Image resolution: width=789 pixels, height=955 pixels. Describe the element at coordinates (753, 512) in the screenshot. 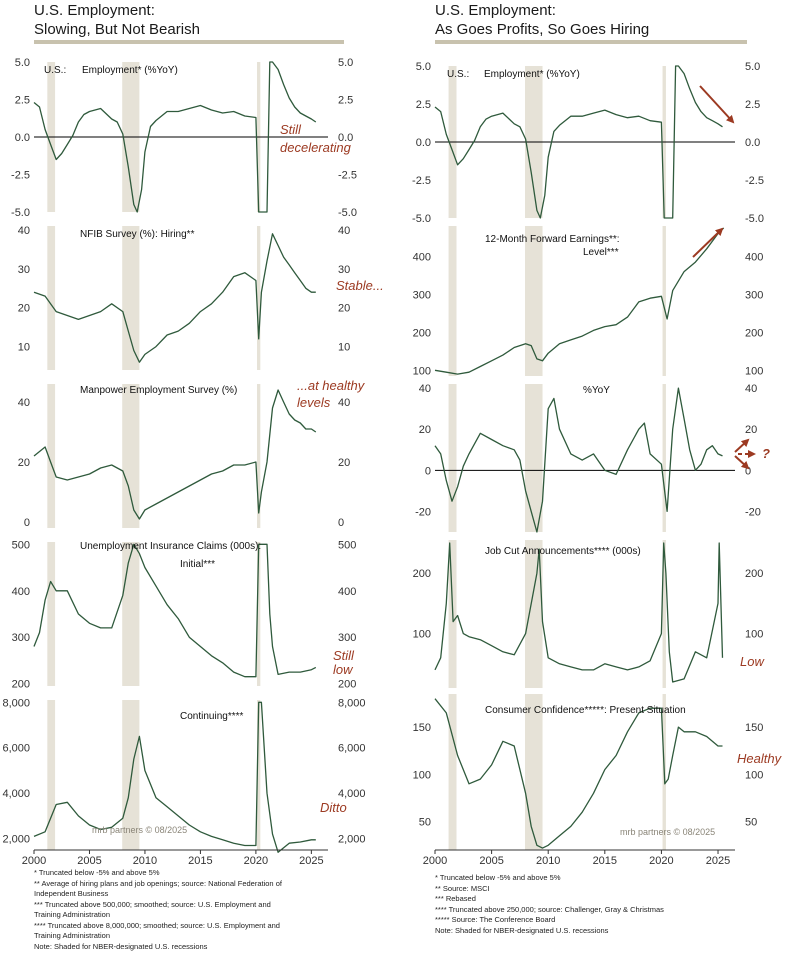

I see `y-tick-right: -20` at that location.